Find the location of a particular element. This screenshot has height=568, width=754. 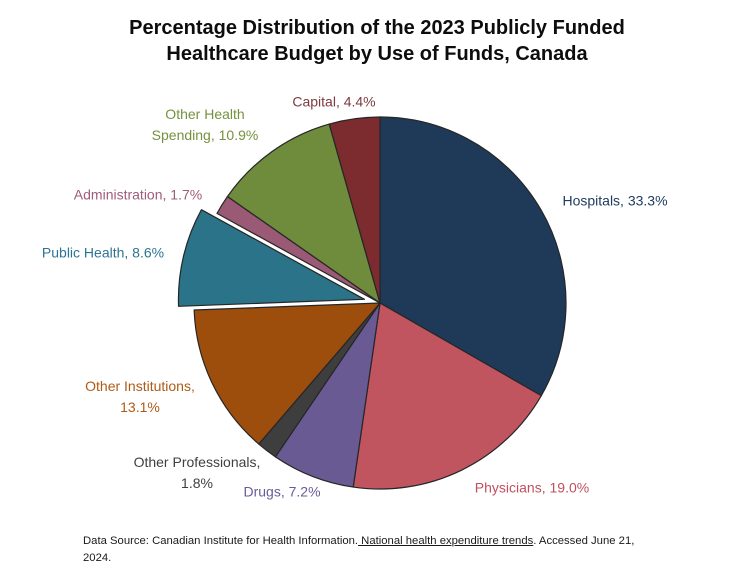

pie-slice-physicians is located at coordinates (447, 396).